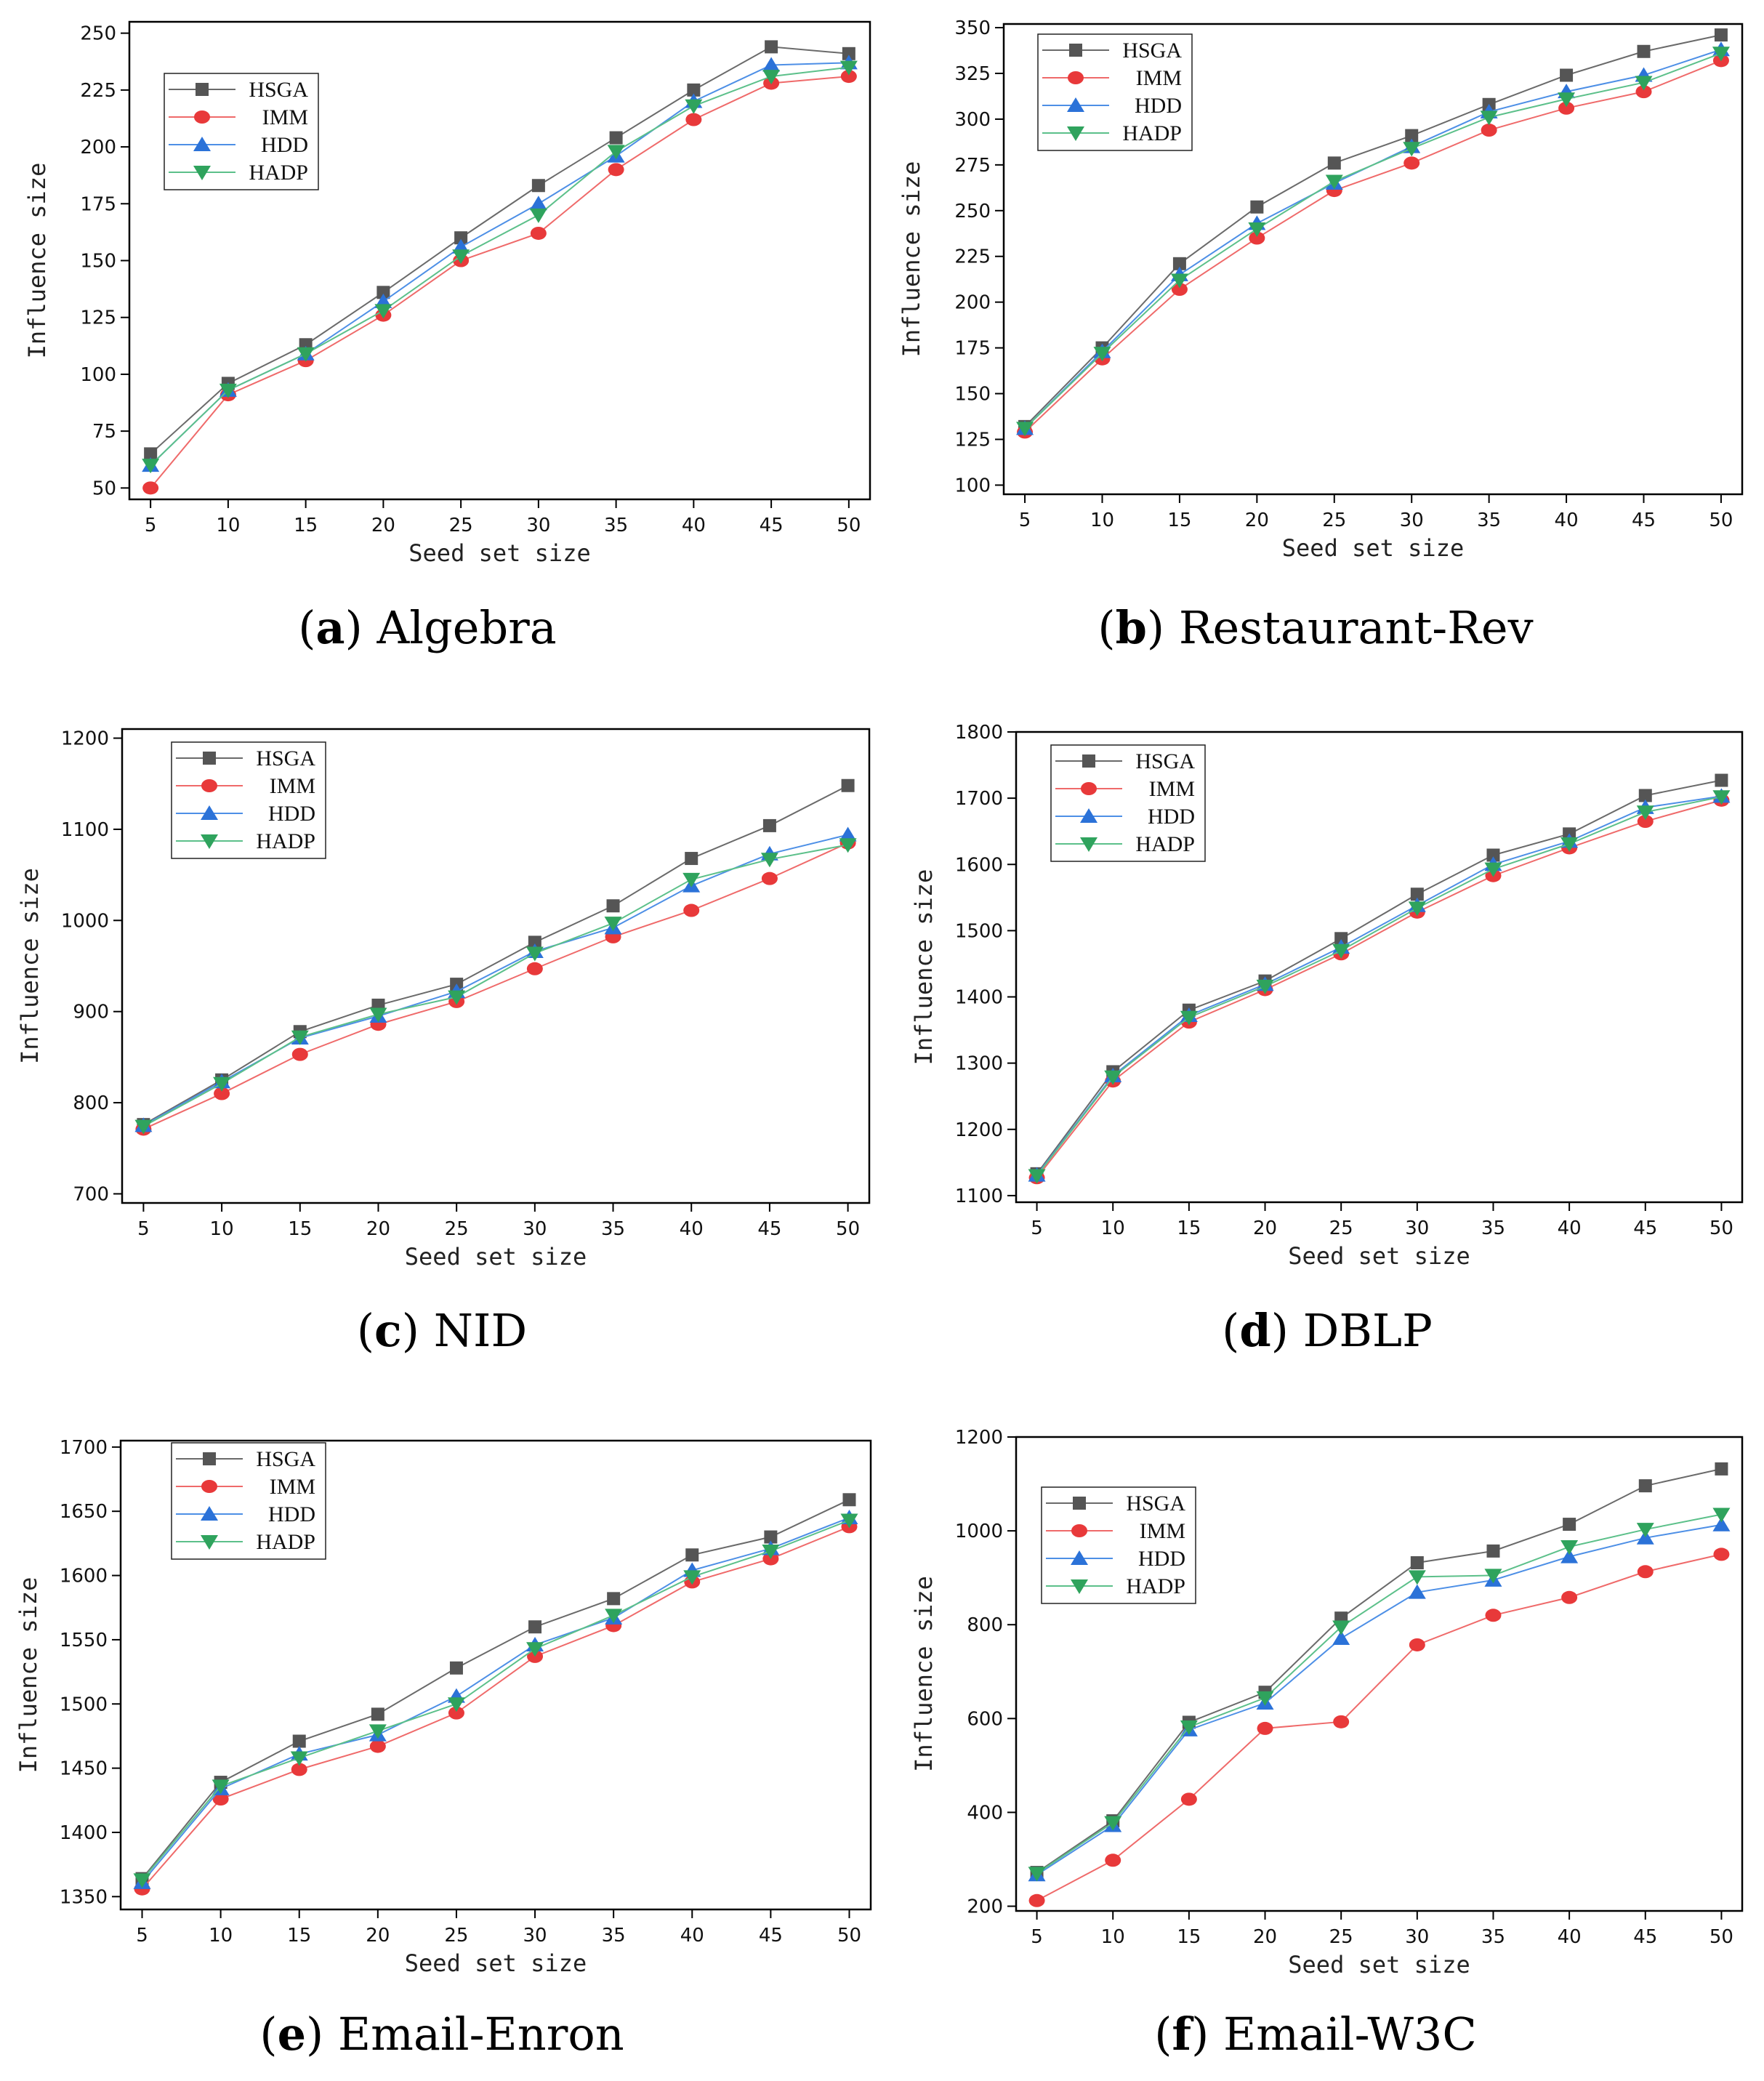 This screenshot has width=1764, height=2081. Describe the element at coordinates (91, 1194) in the screenshot. I see `y-tick-label: 700` at that location.